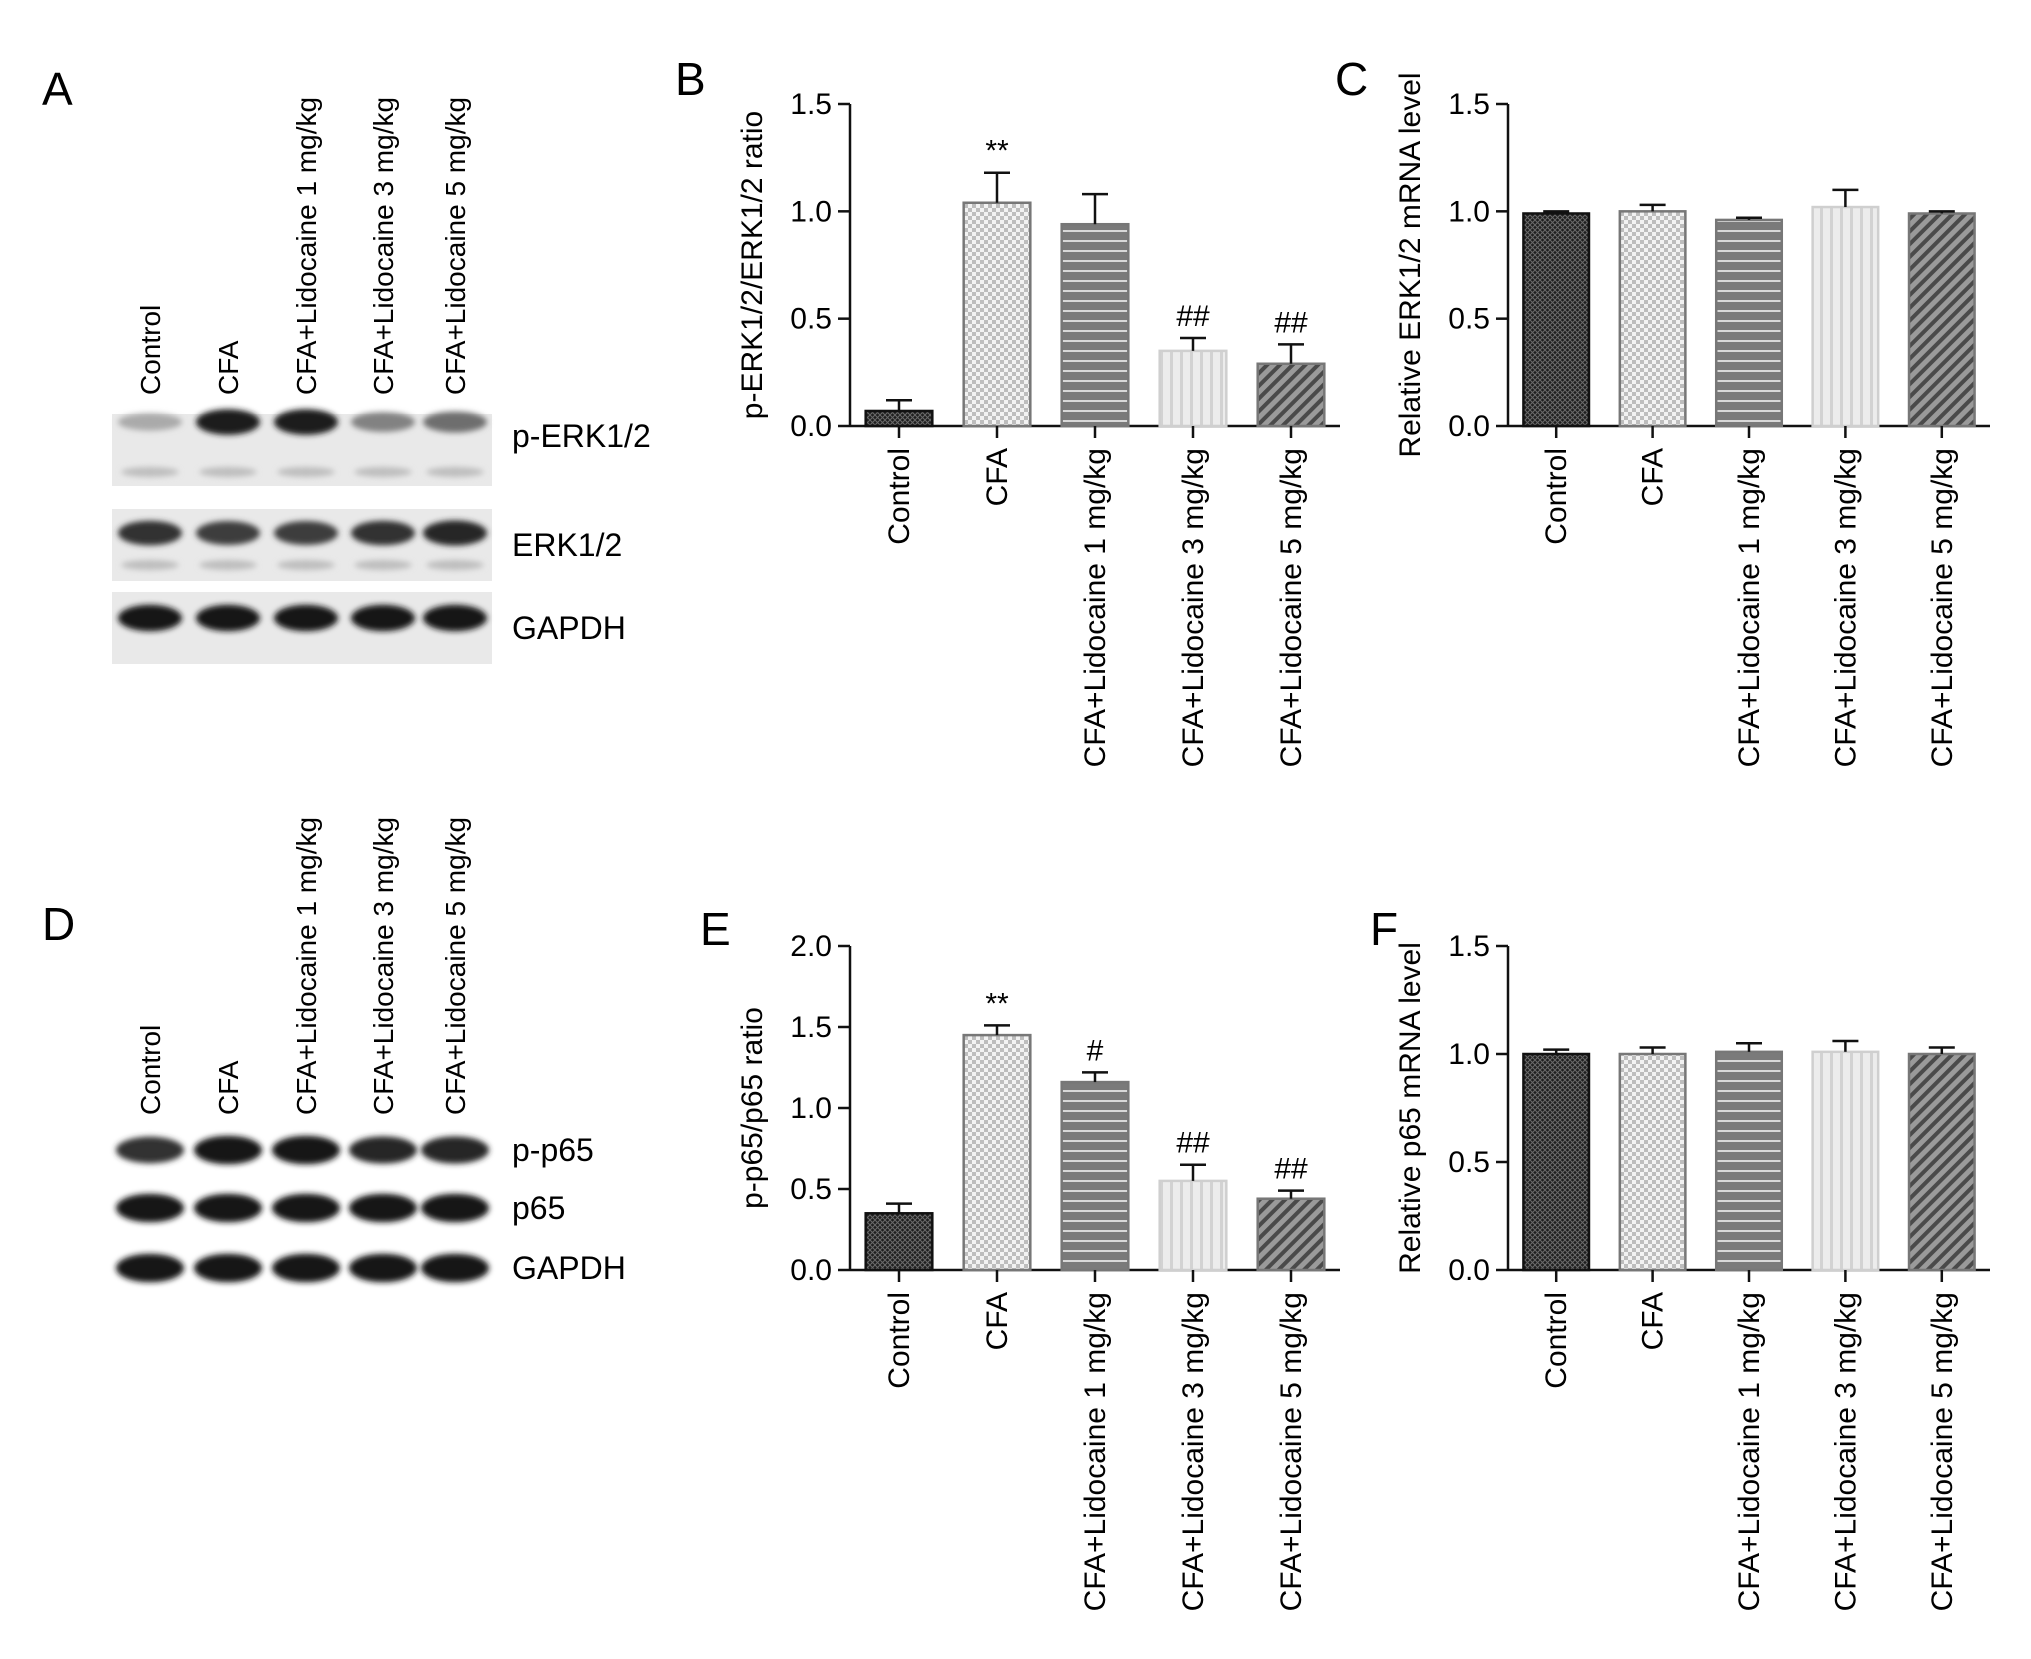 Image resolution: width=2031 pixels, height=1659 pixels. What do you see at coordinates (997, 1003) in the screenshot?
I see `significance-label: **` at bounding box center [997, 1003].